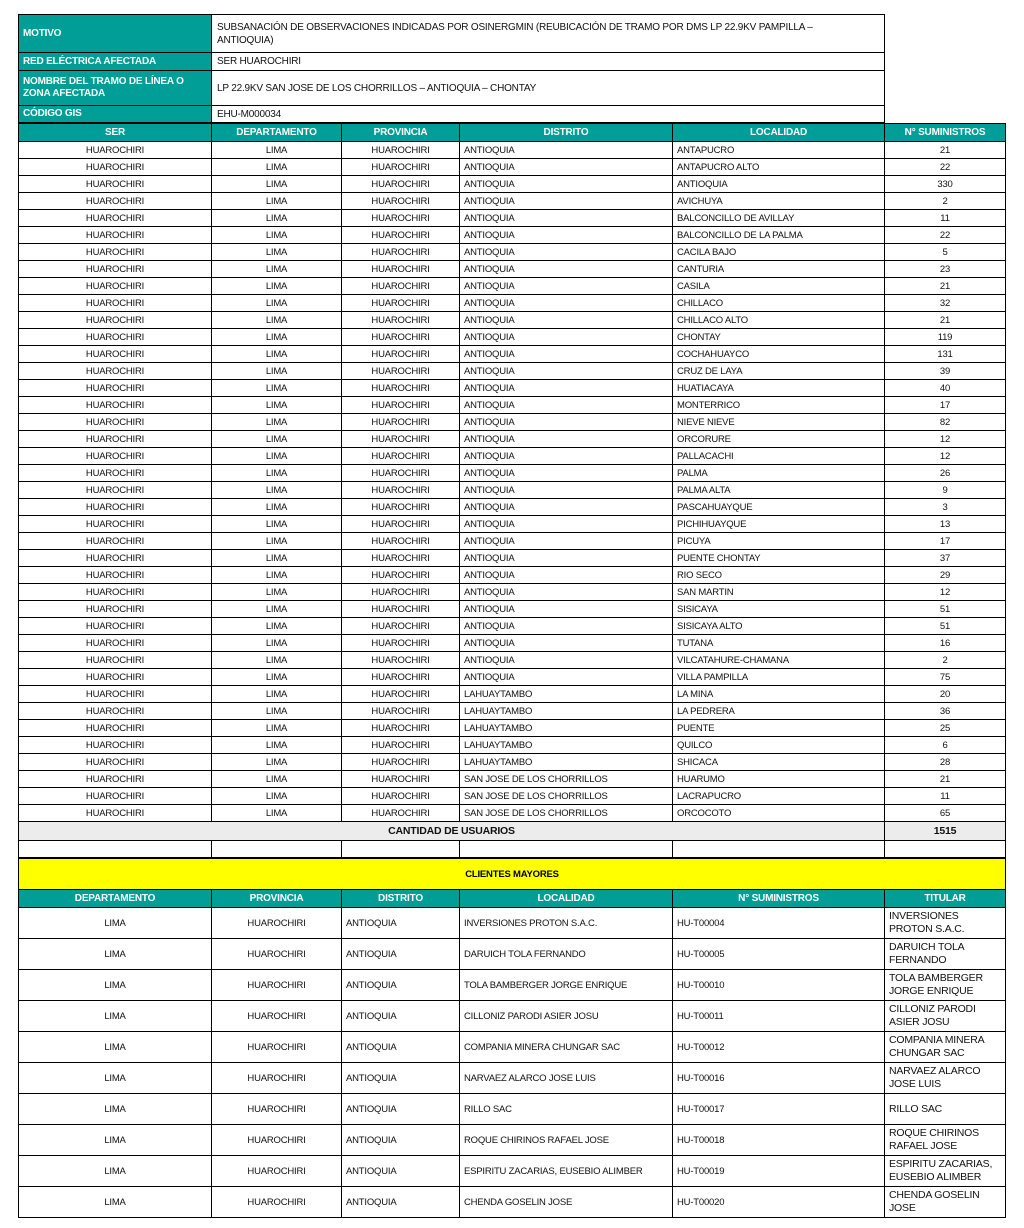  What do you see at coordinates (945, 831) in the screenshot?
I see `total-value: 1515` at bounding box center [945, 831].